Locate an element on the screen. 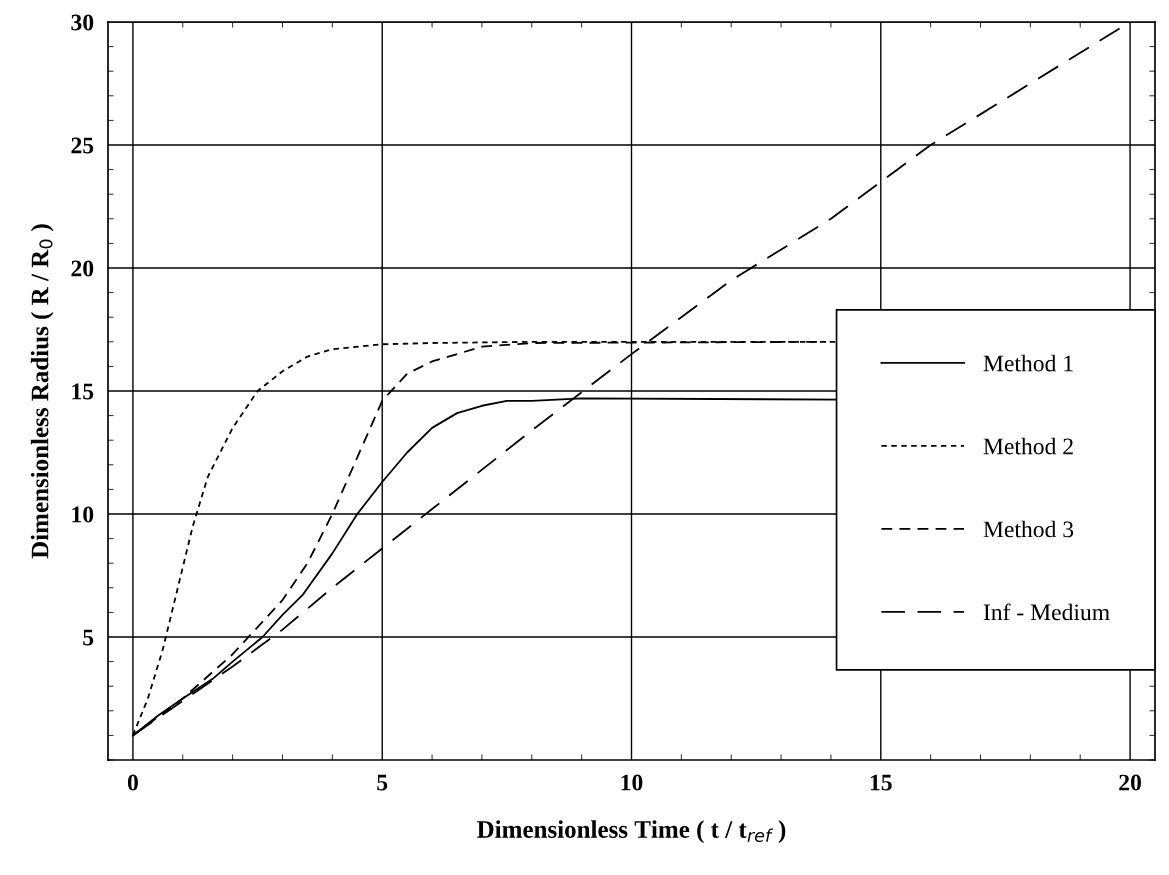  legend-label: Inf - Medium is located at coordinates (1046, 612).